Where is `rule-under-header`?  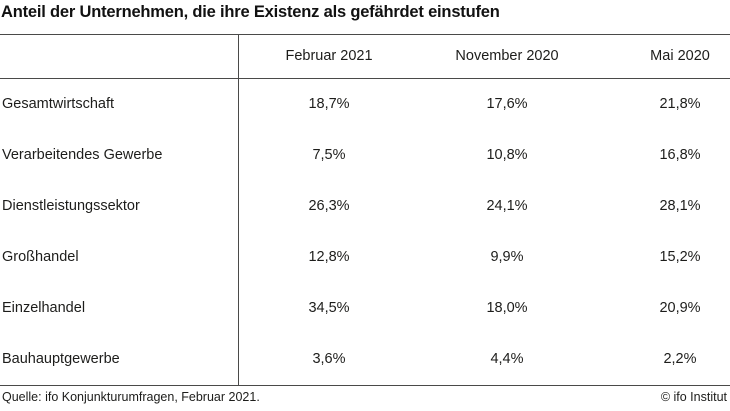 rule-under-header is located at coordinates (365, 78).